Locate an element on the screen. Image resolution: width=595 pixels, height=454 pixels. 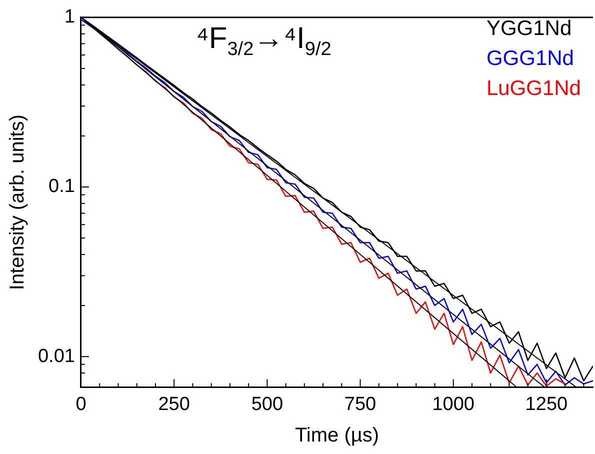
annotation: ⁴F$_{3/2}$→⁴I$_{9/2}$ is located at coordinates (264, 41).